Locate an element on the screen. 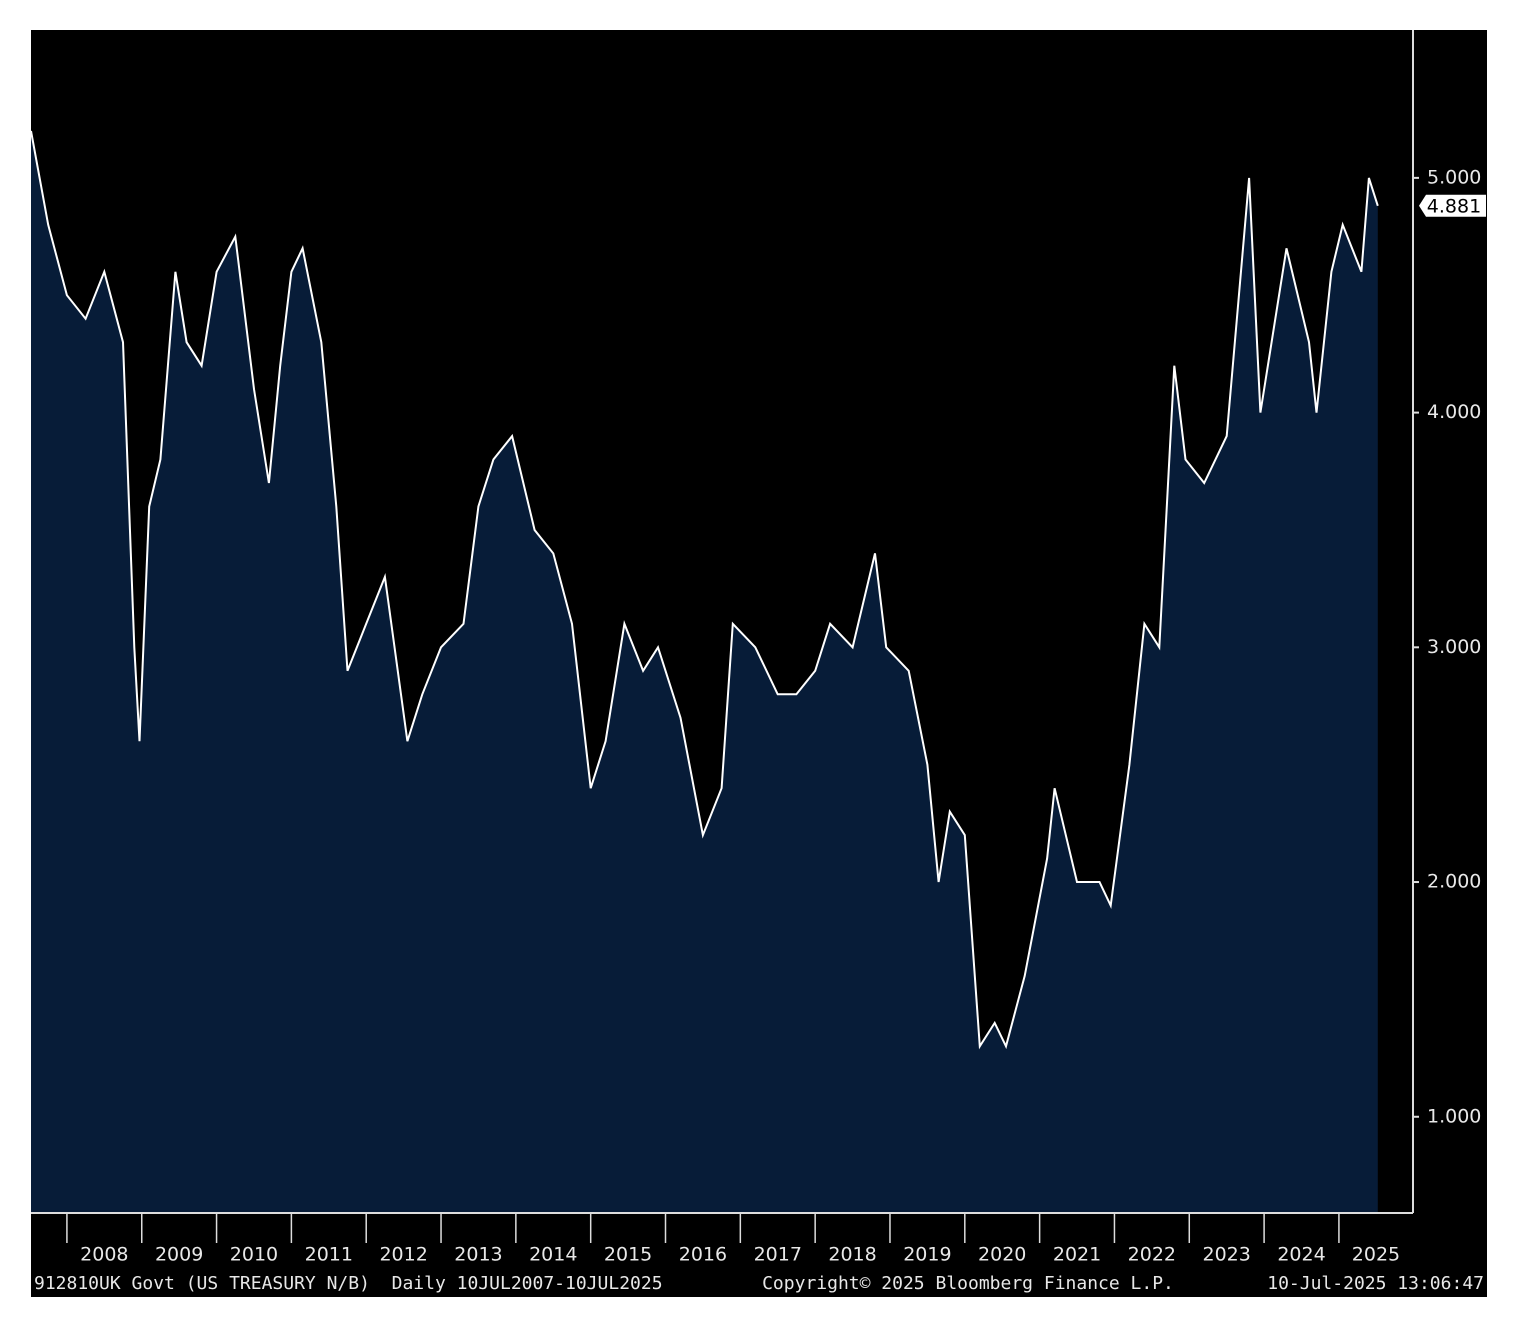  y-tick-label: 4.000 is located at coordinates (1454, 412).